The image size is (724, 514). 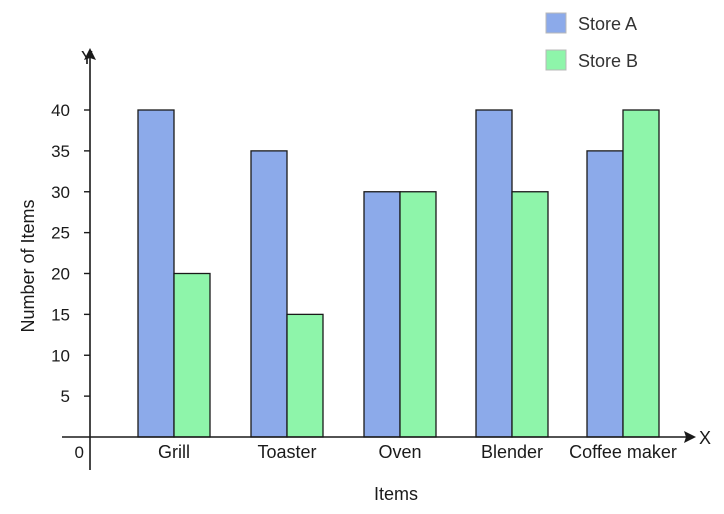 What do you see at coordinates (156, 273) in the screenshot?
I see `bar-store-a-grill` at bounding box center [156, 273].